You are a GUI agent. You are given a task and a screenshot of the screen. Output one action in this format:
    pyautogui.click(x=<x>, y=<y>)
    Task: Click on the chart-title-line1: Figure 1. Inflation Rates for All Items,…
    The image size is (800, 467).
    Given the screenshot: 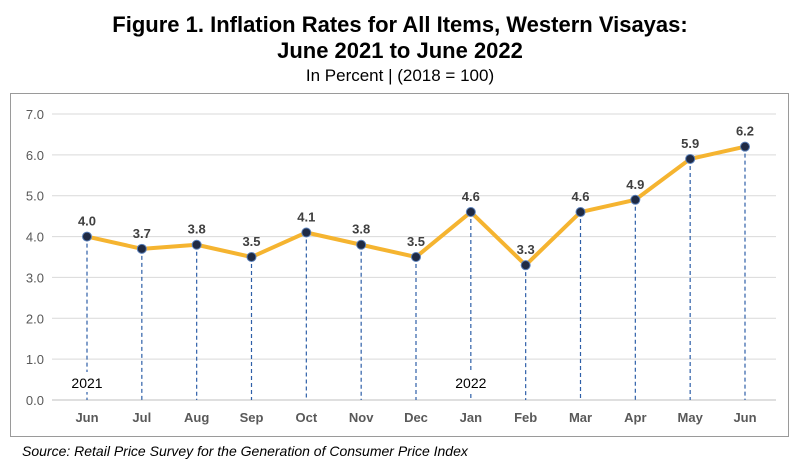 What is the action you would take?
    pyautogui.click(x=400, y=24)
    